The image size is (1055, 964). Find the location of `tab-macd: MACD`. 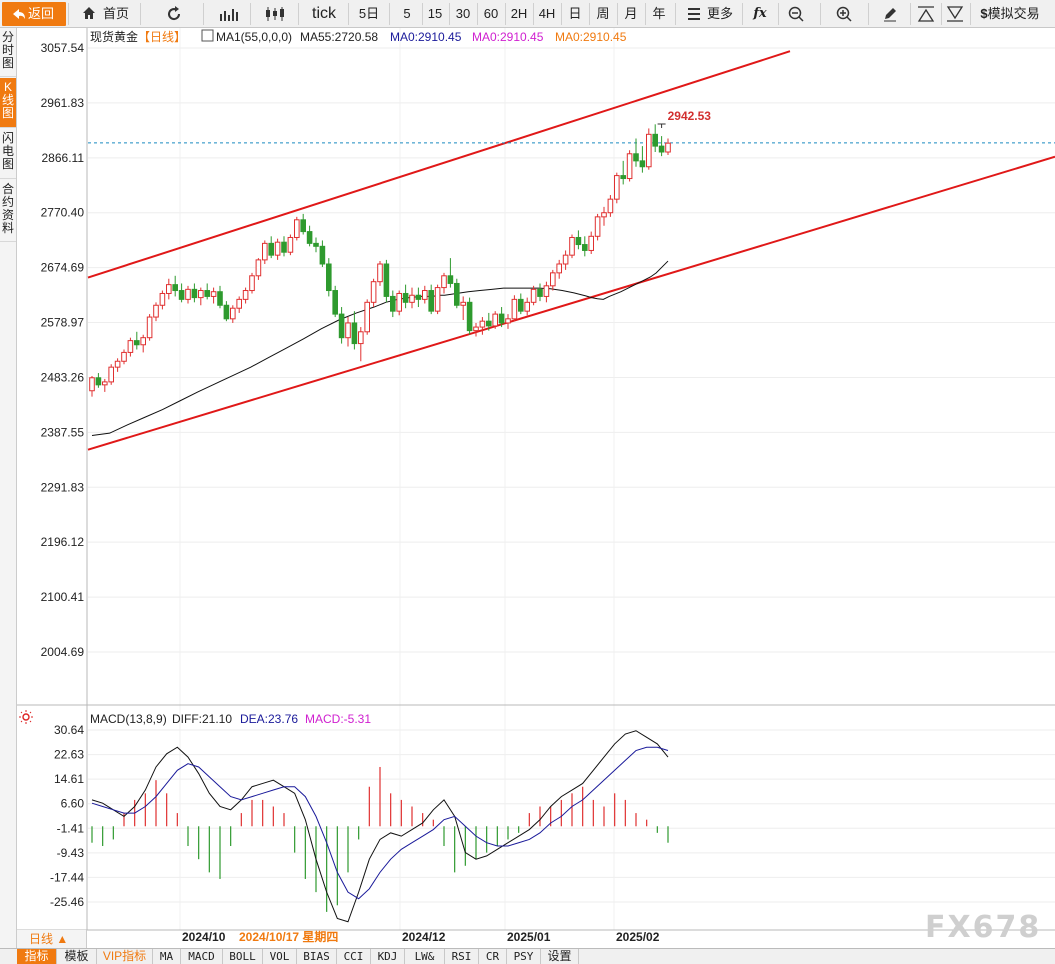

tab-macd: MACD is located at coordinates (202, 956).